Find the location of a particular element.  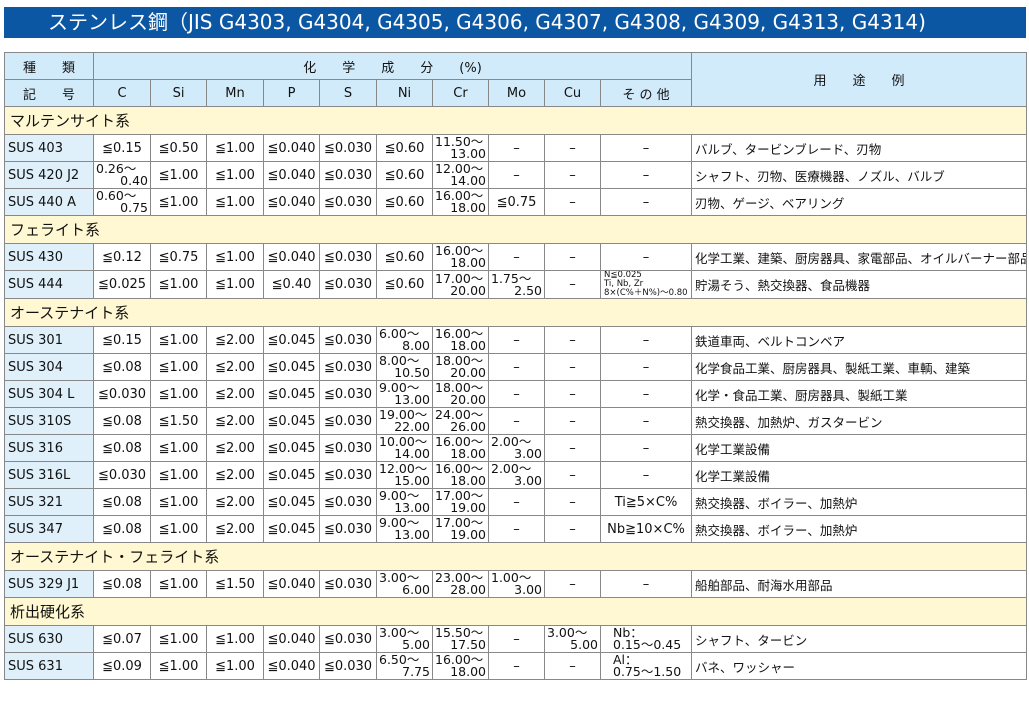

value-cell: Nb： 0.15～0.45 is located at coordinates (646, 639).